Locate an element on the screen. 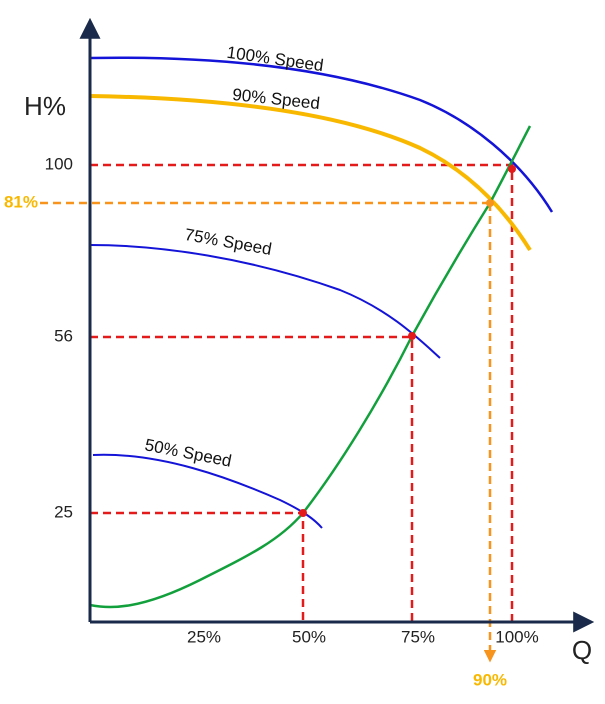 Image resolution: width=605 pixels, height=704 pixels. y-tick-label: 100 is located at coordinates (59, 163).